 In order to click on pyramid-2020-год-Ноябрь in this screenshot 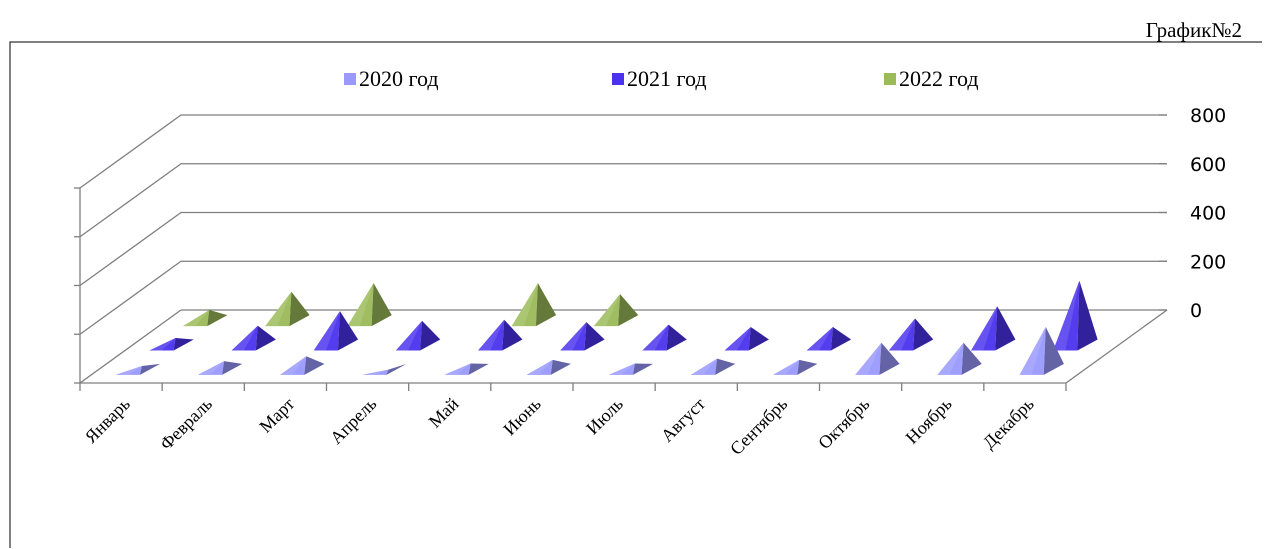, I will do `click(959, 358)`.